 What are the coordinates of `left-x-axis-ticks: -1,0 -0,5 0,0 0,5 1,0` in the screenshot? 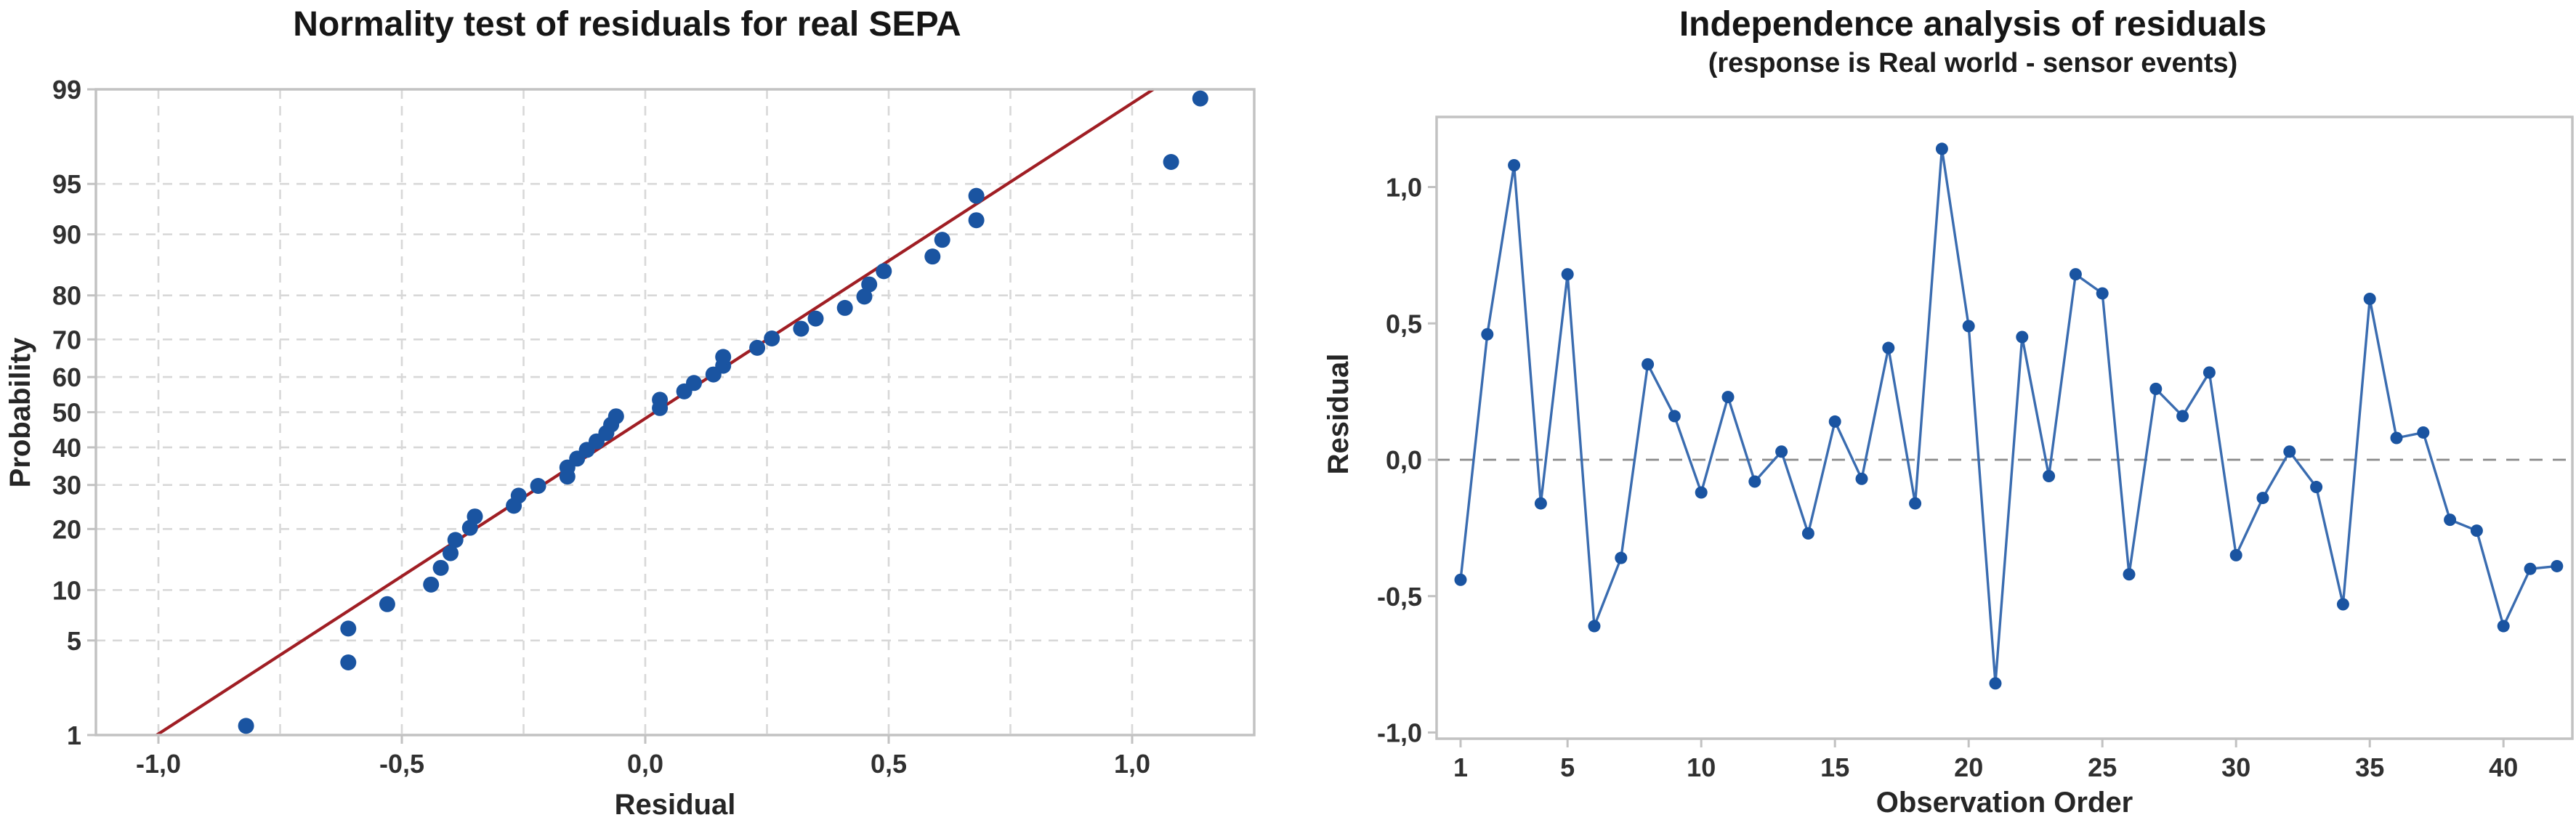 It's located at (643, 757).